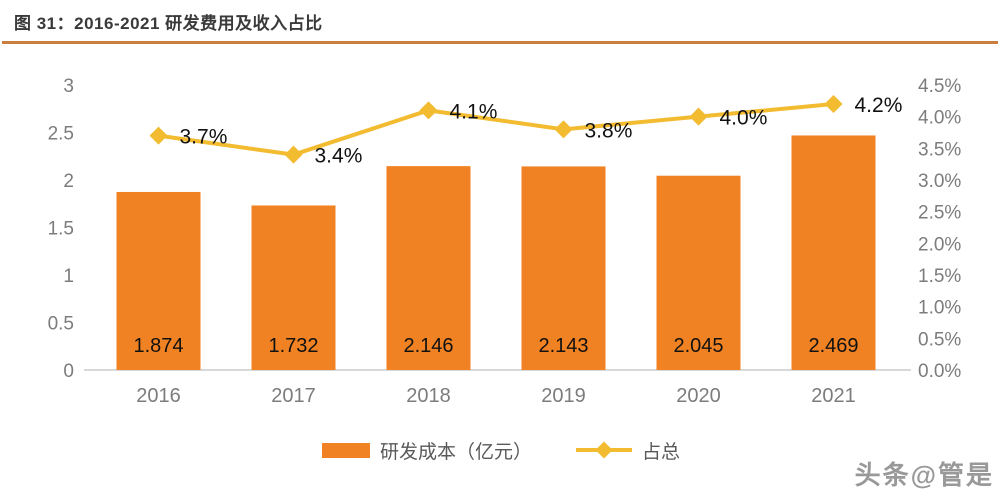 The image size is (1002, 496). Describe the element at coordinates (698, 272) in the screenshot. I see `bar-2020` at that location.